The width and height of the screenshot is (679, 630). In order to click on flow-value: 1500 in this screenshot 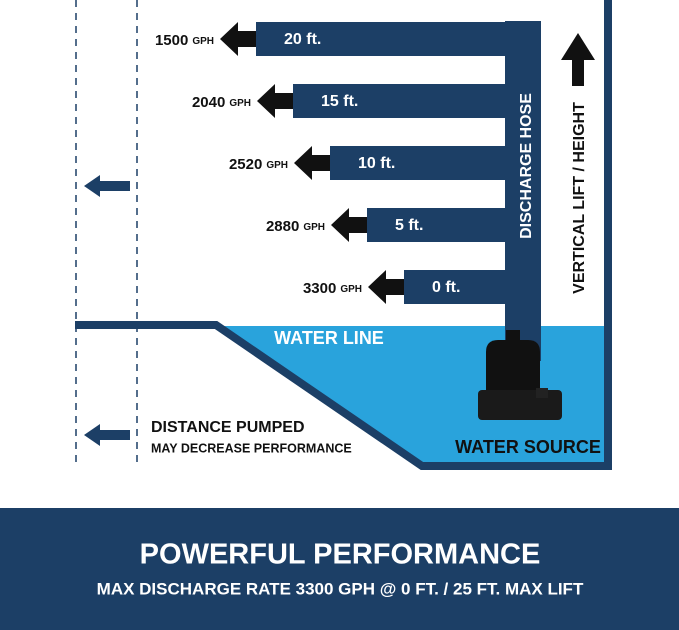, I will do `click(171, 40)`.